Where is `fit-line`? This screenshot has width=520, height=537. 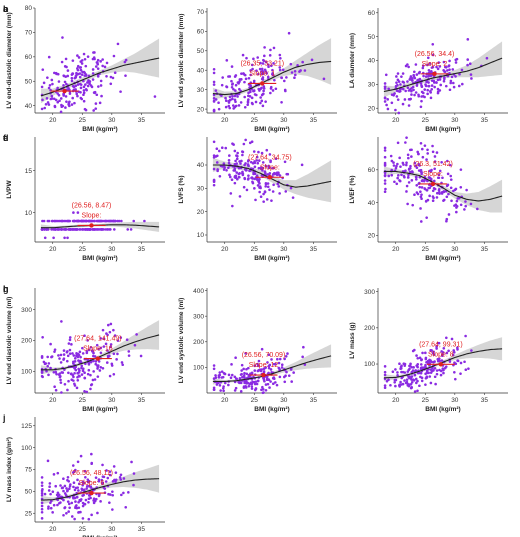 fit-line is located at coordinates (443, 363).